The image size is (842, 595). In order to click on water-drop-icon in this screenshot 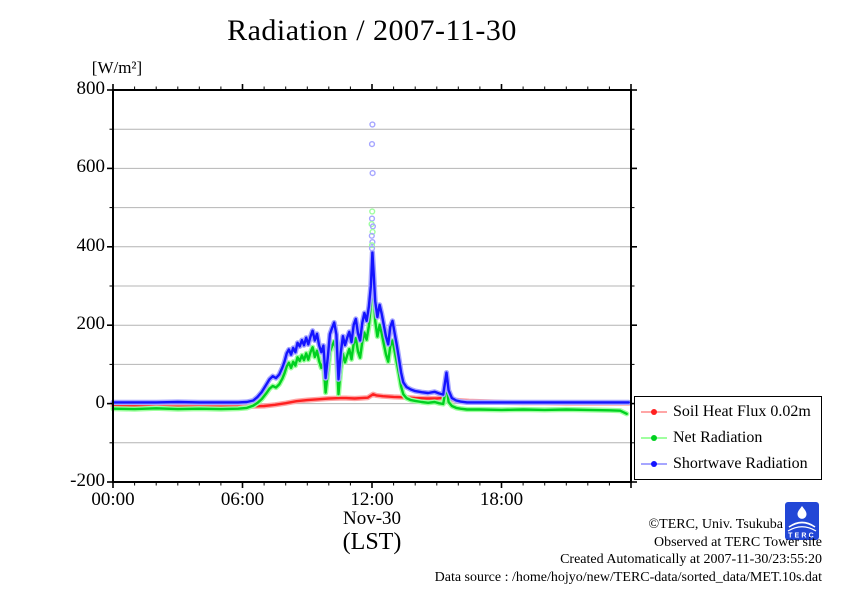, I will do `click(802, 512)`.